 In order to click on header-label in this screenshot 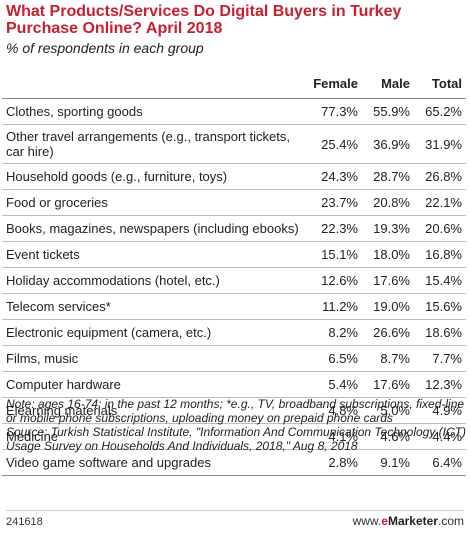, I will do `click(153, 83)`.